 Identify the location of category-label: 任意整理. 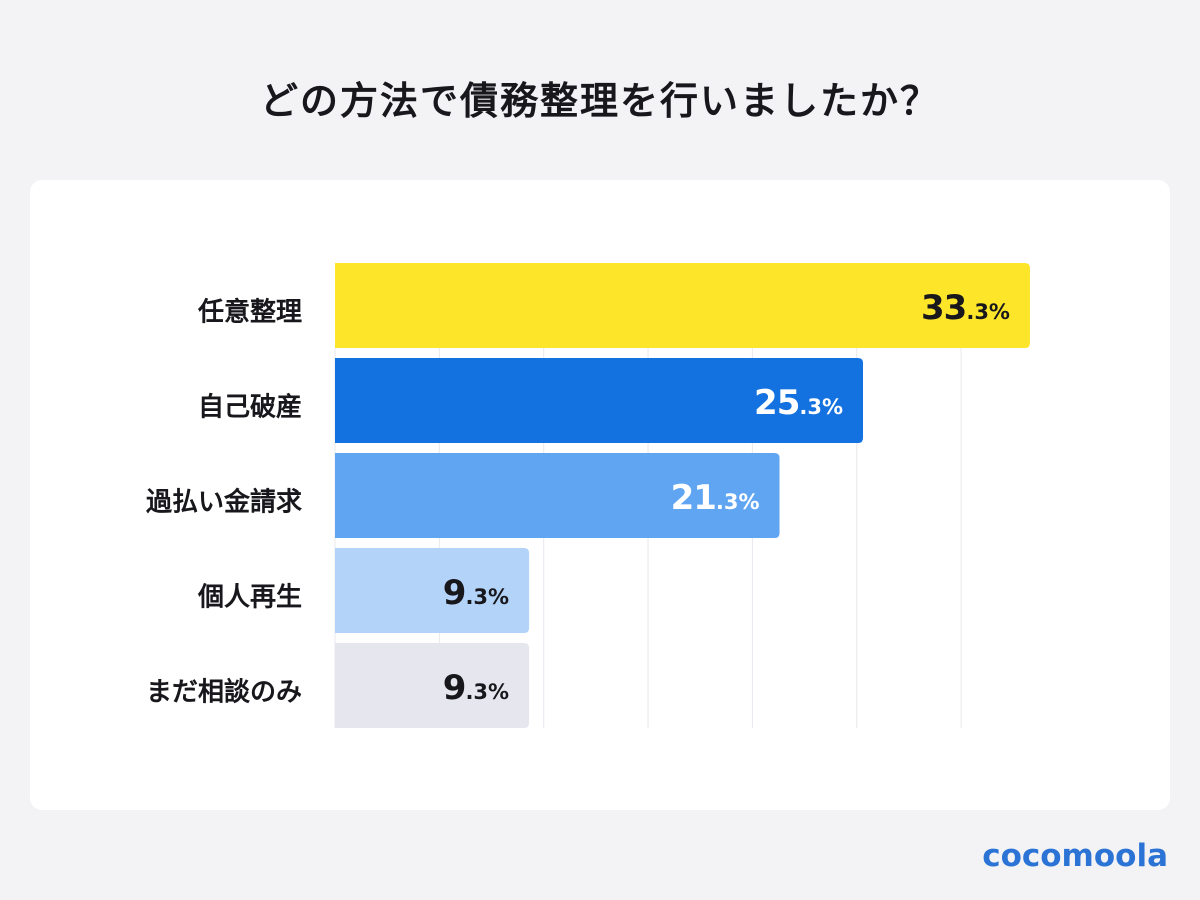
(249, 312).